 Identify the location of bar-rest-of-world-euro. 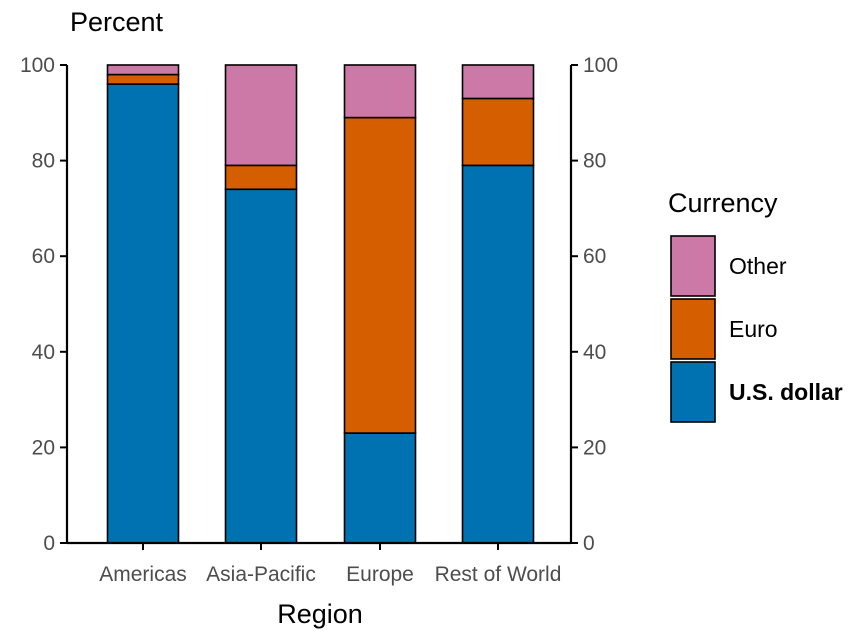
(498, 132).